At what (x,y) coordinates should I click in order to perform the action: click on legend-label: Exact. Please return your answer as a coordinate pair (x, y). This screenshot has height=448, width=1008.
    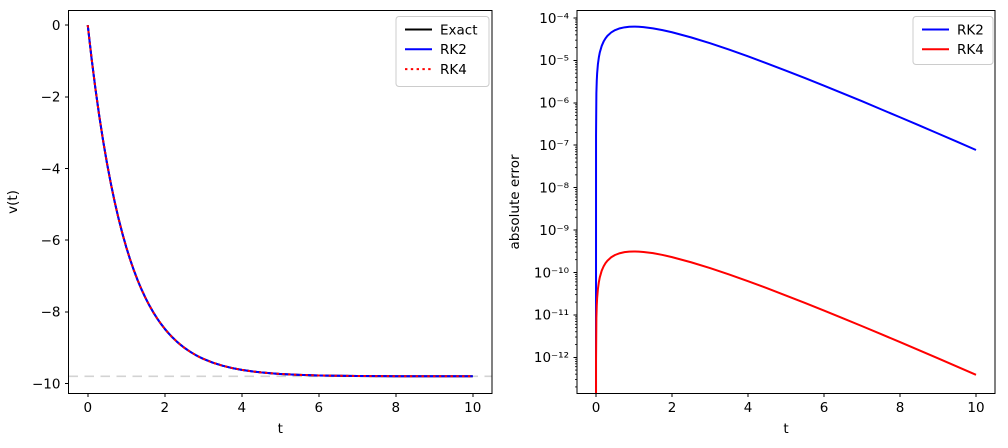
    Looking at the image, I should click on (459, 30).